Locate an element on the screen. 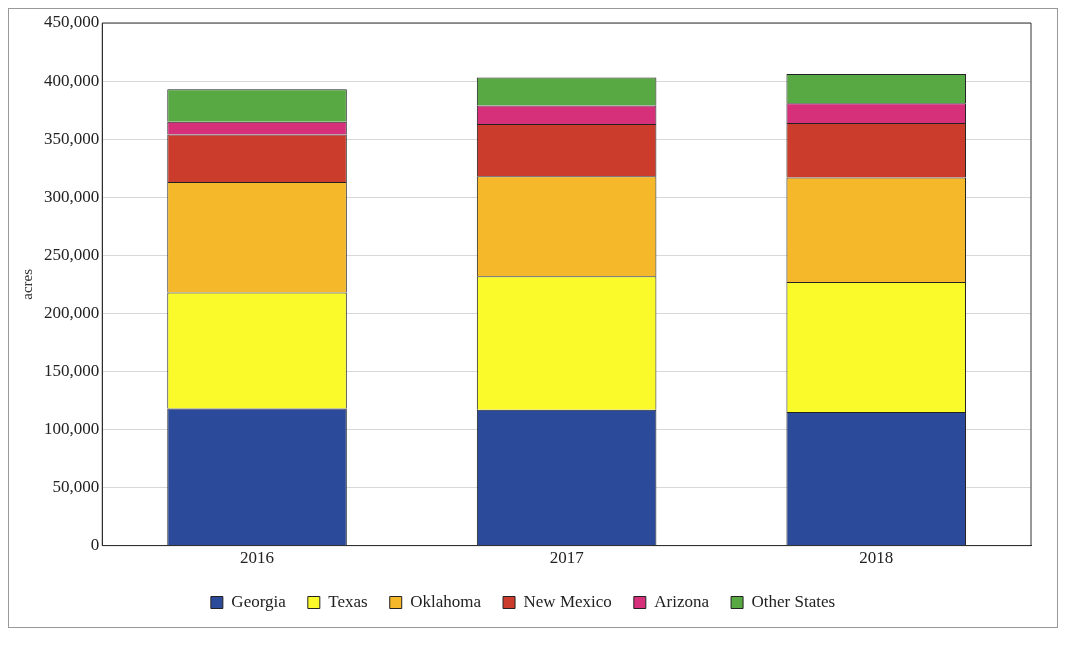 Image resolution: width=1073 pixels, height=646 pixels. y-tick-label: 100,000 is located at coordinates (72, 428).